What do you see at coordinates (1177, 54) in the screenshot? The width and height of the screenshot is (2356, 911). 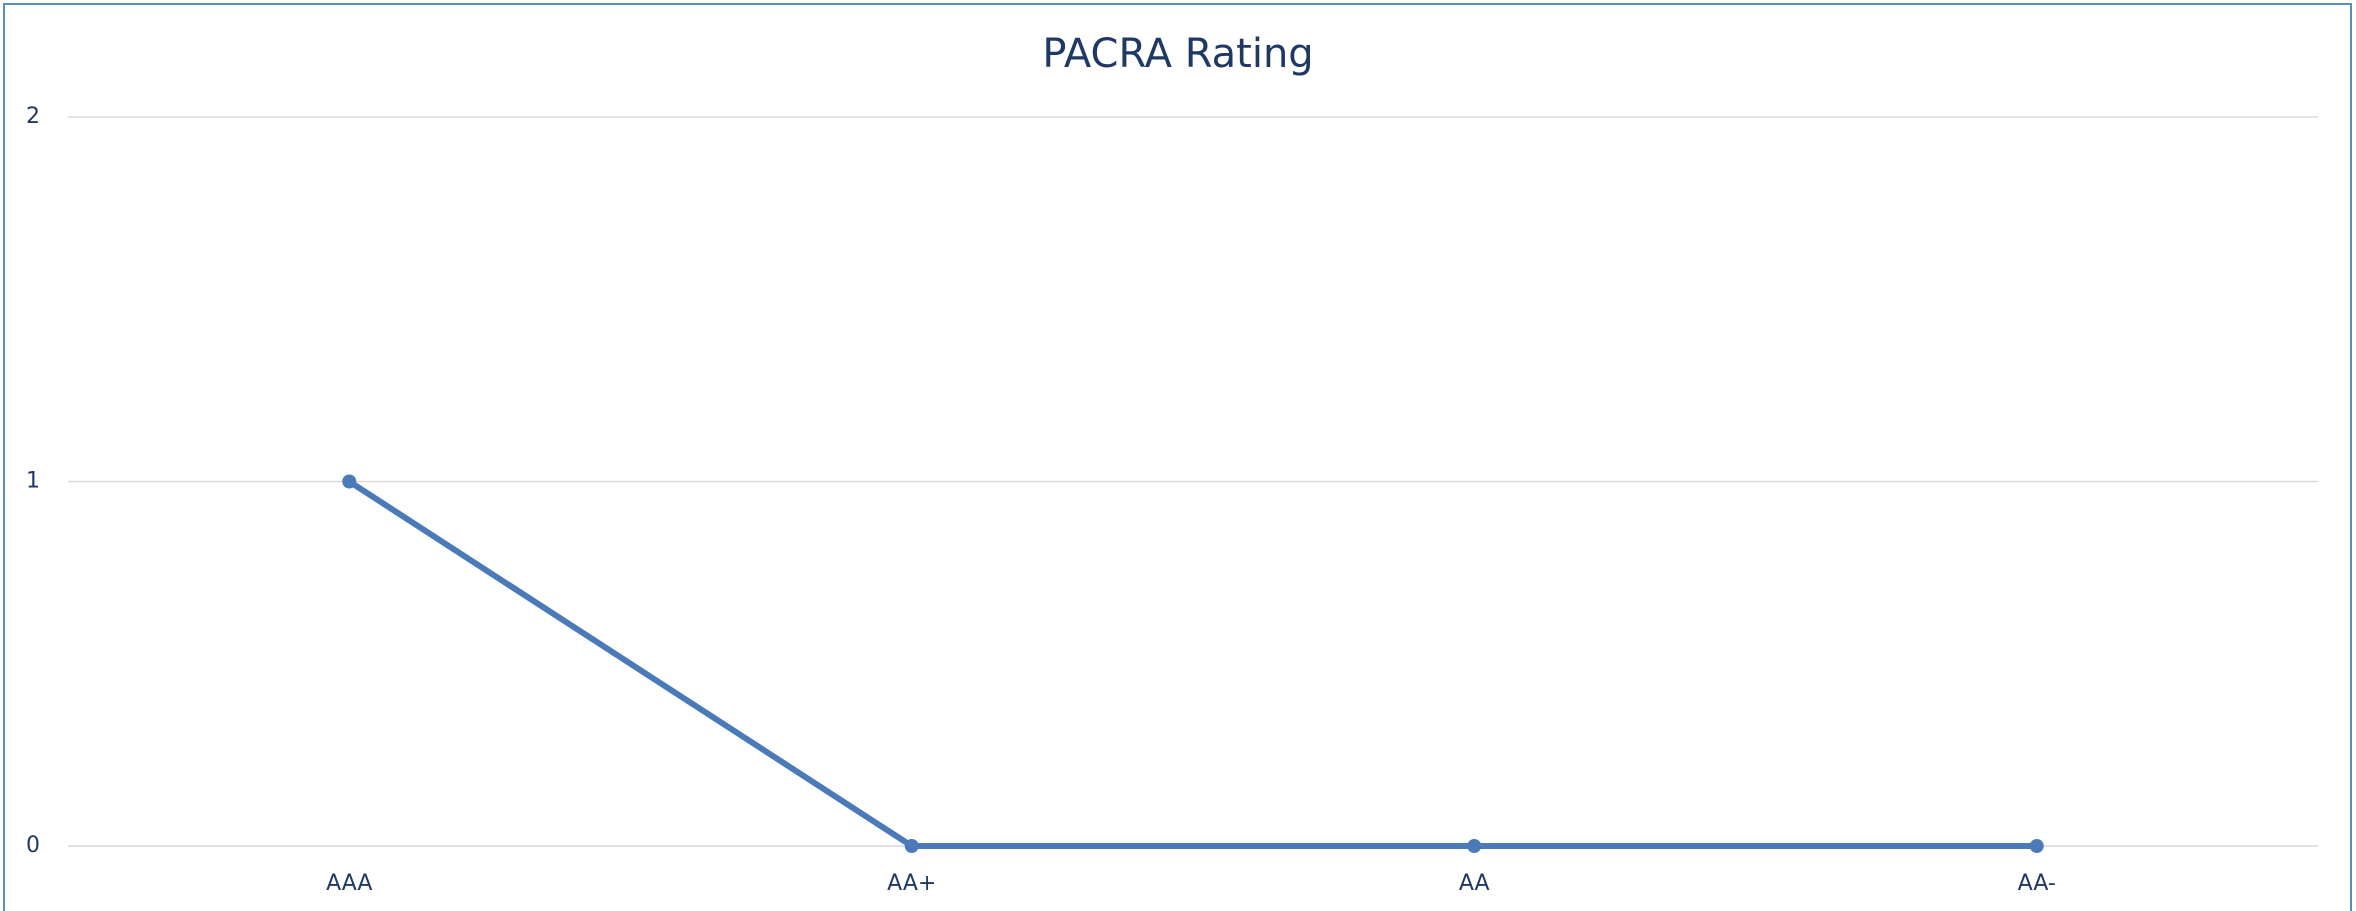 I see `chart-title: PACRA Rating` at bounding box center [1177, 54].